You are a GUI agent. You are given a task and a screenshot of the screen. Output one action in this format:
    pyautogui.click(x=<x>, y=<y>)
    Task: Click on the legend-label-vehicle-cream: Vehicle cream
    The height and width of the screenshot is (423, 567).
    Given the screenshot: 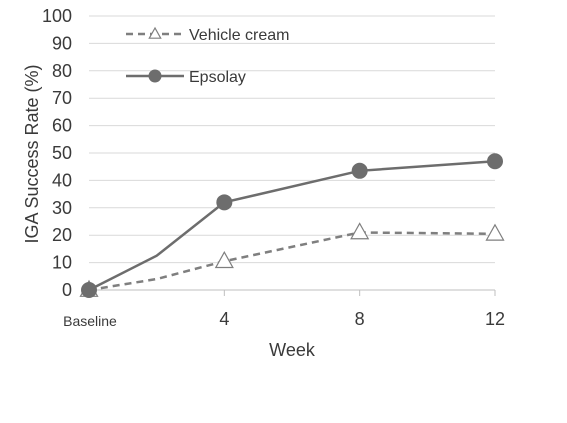 What is the action you would take?
    pyautogui.click(x=239, y=35)
    